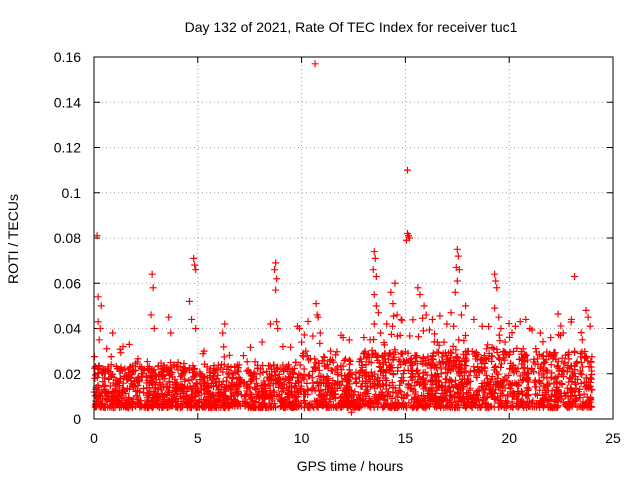 This screenshot has width=640, height=480. Describe the element at coordinates (302, 438) in the screenshot. I see `x-tick-label: 10` at that location.